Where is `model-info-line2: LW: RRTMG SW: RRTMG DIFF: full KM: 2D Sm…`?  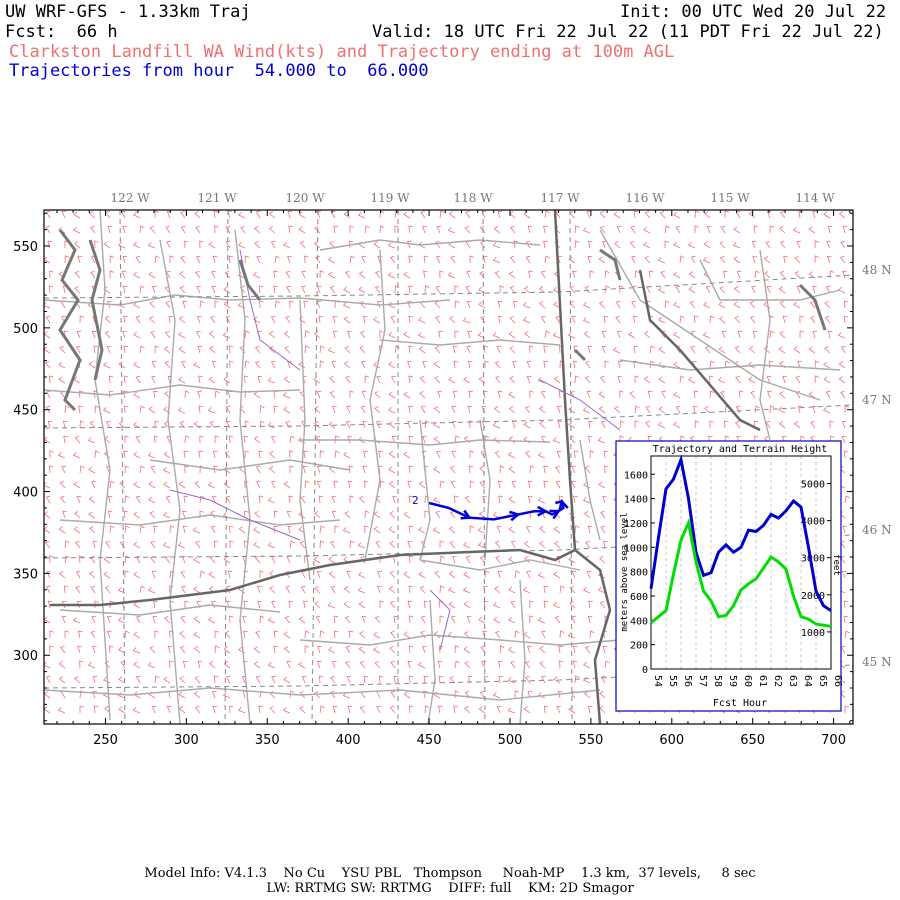 model-info-line2: LW: RRTMG SW: RRTMG DIFF: full KM: 2D Sm… is located at coordinates (450, 888).